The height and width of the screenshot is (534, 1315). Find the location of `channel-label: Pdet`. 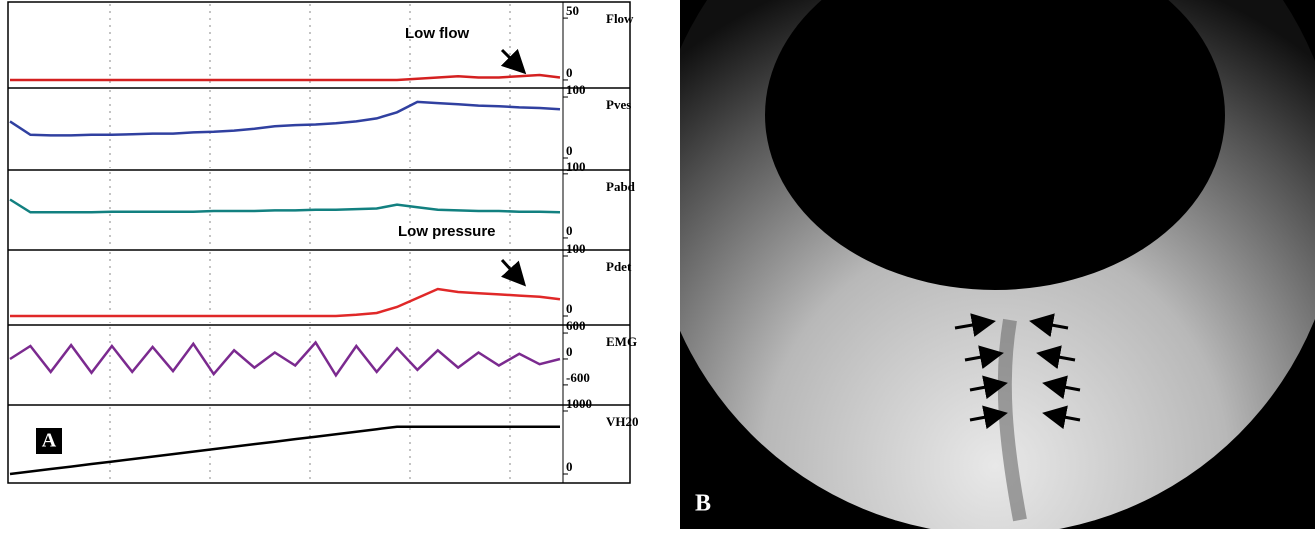

channel-label: Pdet is located at coordinates (619, 266).